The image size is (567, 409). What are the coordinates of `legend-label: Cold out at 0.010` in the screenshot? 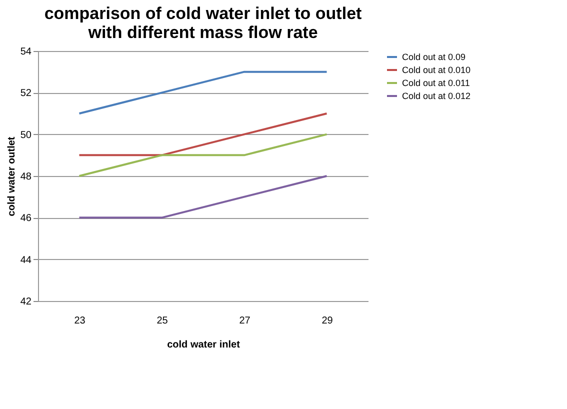 It's located at (436, 70).